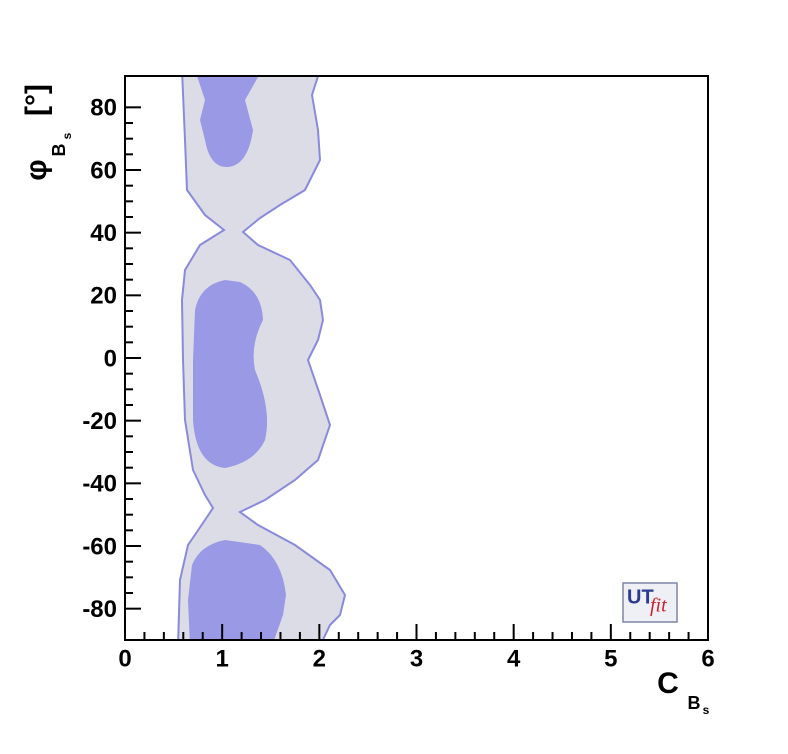  What do you see at coordinates (707, 658) in the screenshot?
I see `x-tick-label: 6` at bounding box center [707, 658].